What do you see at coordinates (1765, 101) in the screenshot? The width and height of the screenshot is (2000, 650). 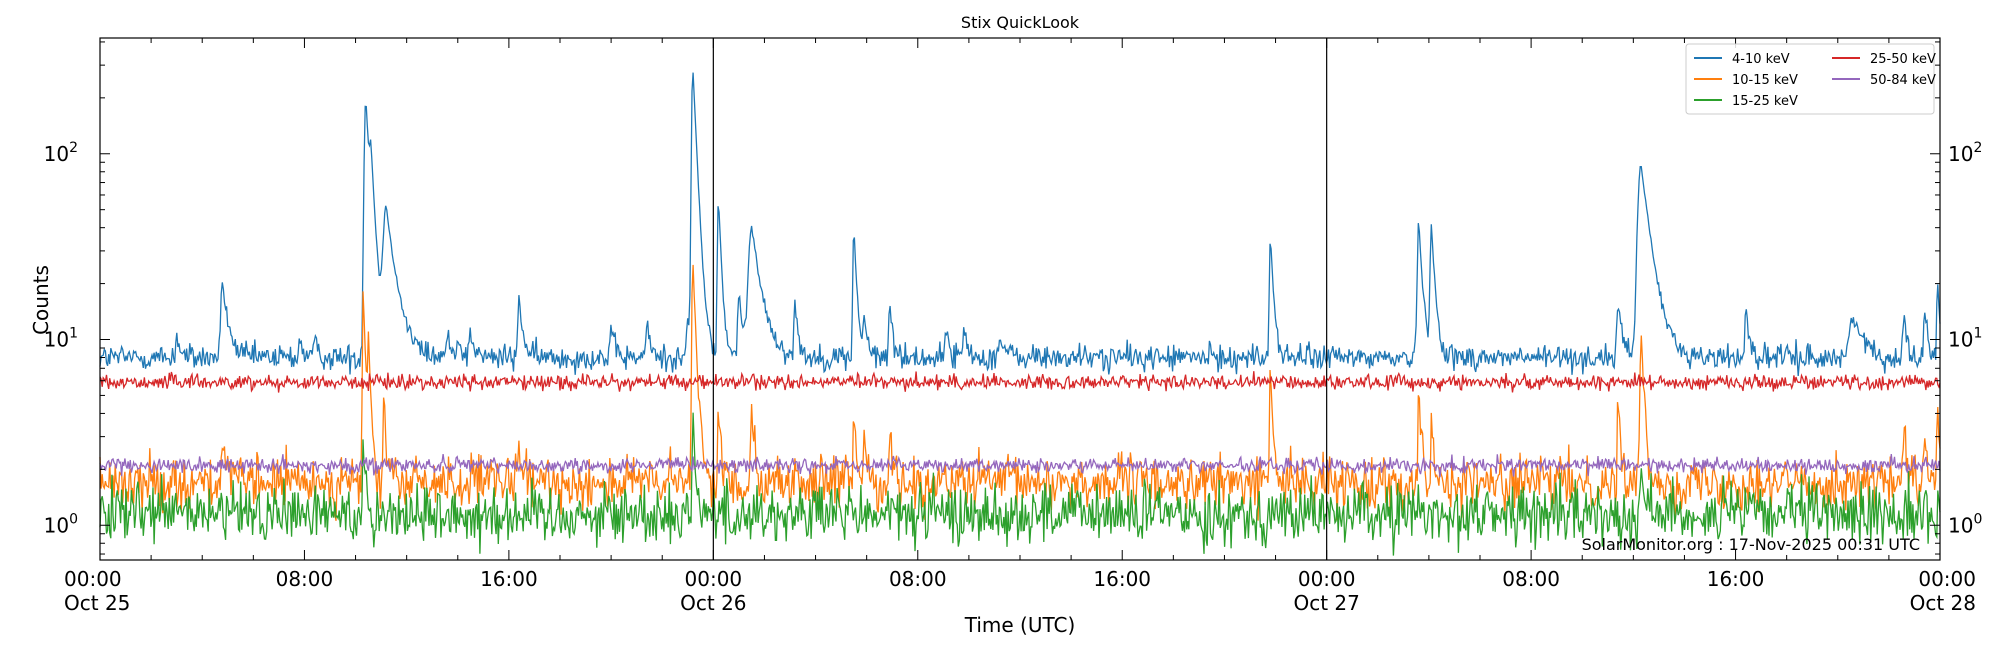 I see `legend-label: 15-25 keV` at bounding box center [1765, 101].